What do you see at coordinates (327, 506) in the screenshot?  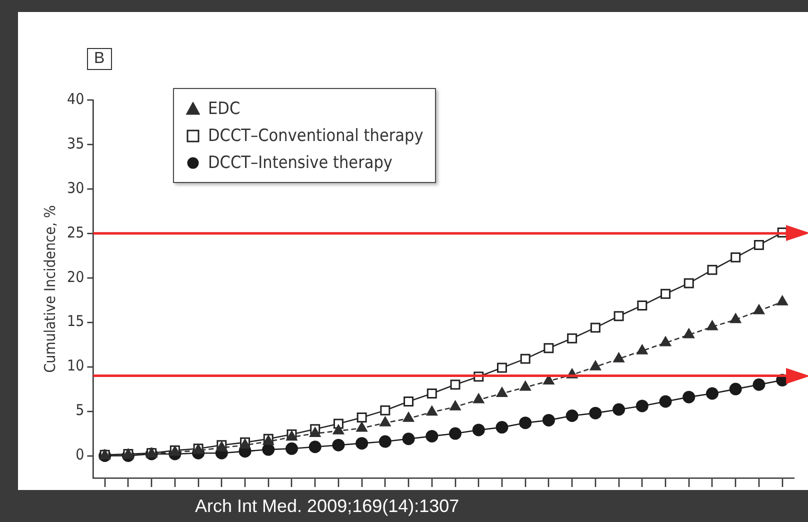 I see `text: Arch Int Med. 2009;169(14):1307` at bounding box center [327, 506].